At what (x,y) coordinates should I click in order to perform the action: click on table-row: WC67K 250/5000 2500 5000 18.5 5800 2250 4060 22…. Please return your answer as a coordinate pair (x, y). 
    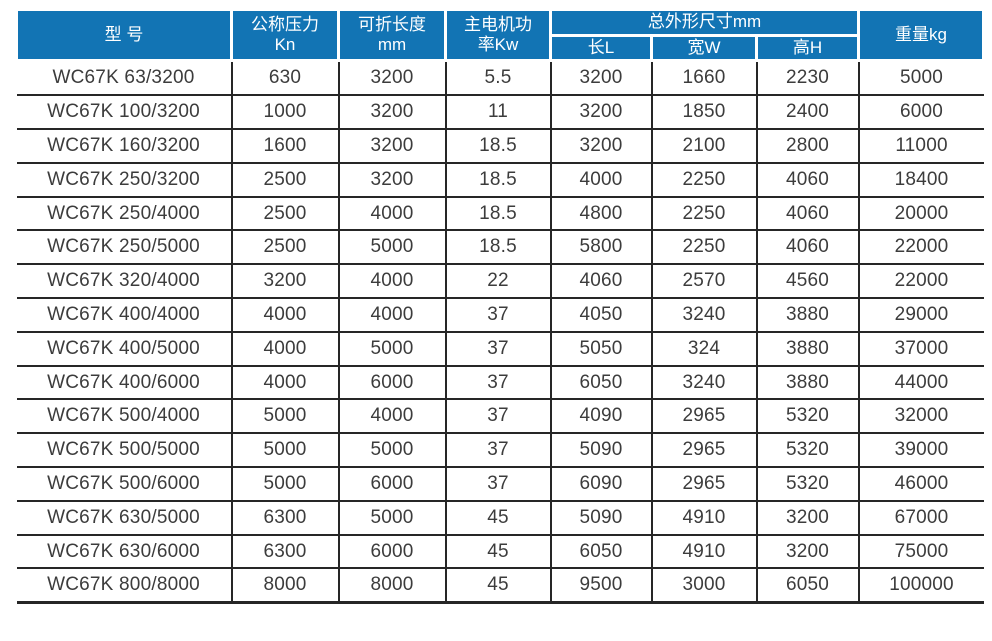
    Looking at the image, I should click on (500, 248).